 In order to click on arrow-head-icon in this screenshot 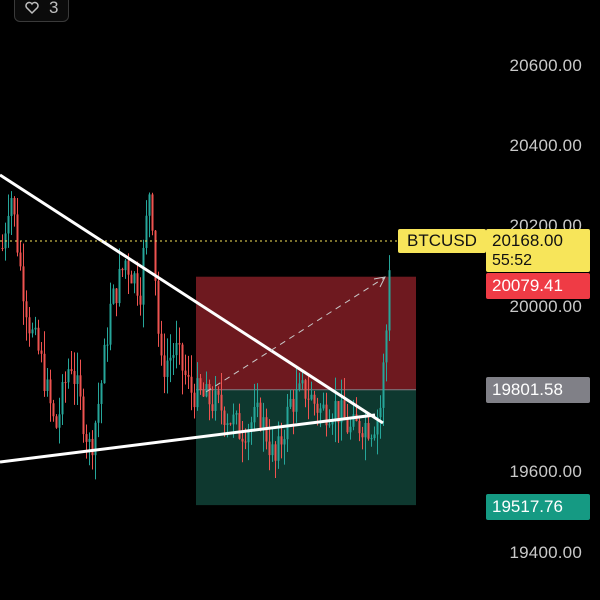, I will do `click(379, 282)`.